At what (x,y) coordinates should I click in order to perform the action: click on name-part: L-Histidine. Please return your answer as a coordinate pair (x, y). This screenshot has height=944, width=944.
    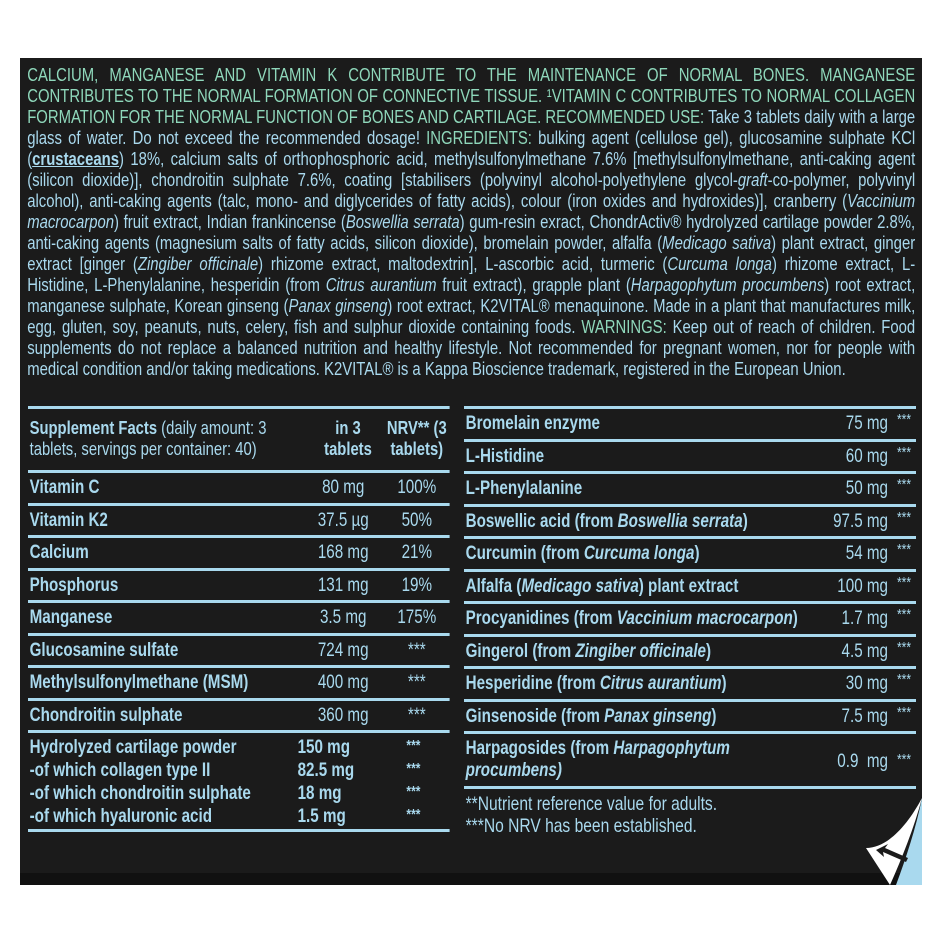
    Looking at the image, I should click on (505, 456).